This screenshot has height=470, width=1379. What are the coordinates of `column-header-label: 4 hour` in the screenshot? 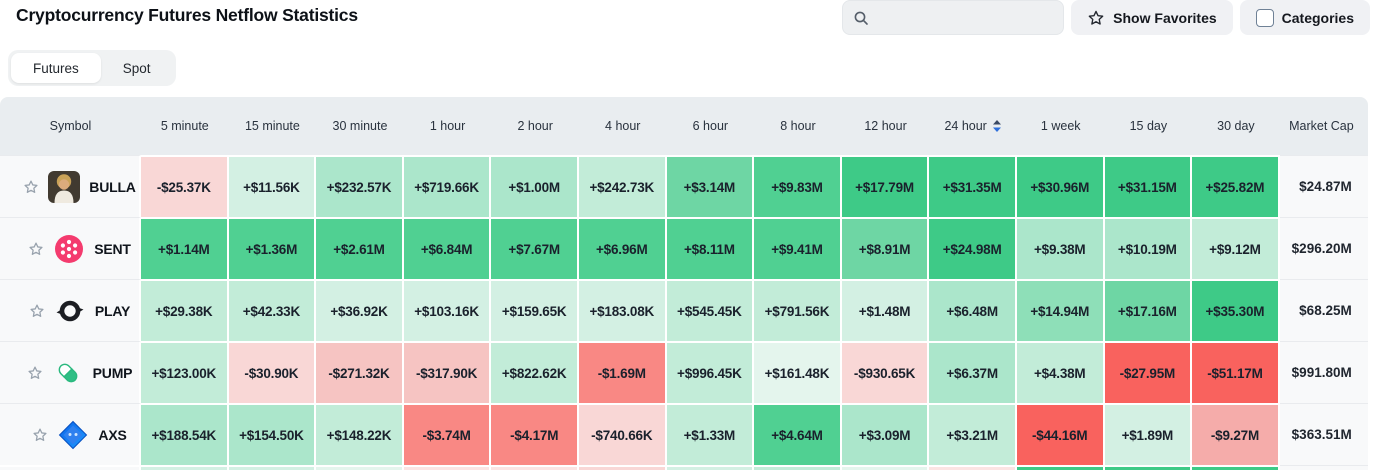 It's located at (623, 126).